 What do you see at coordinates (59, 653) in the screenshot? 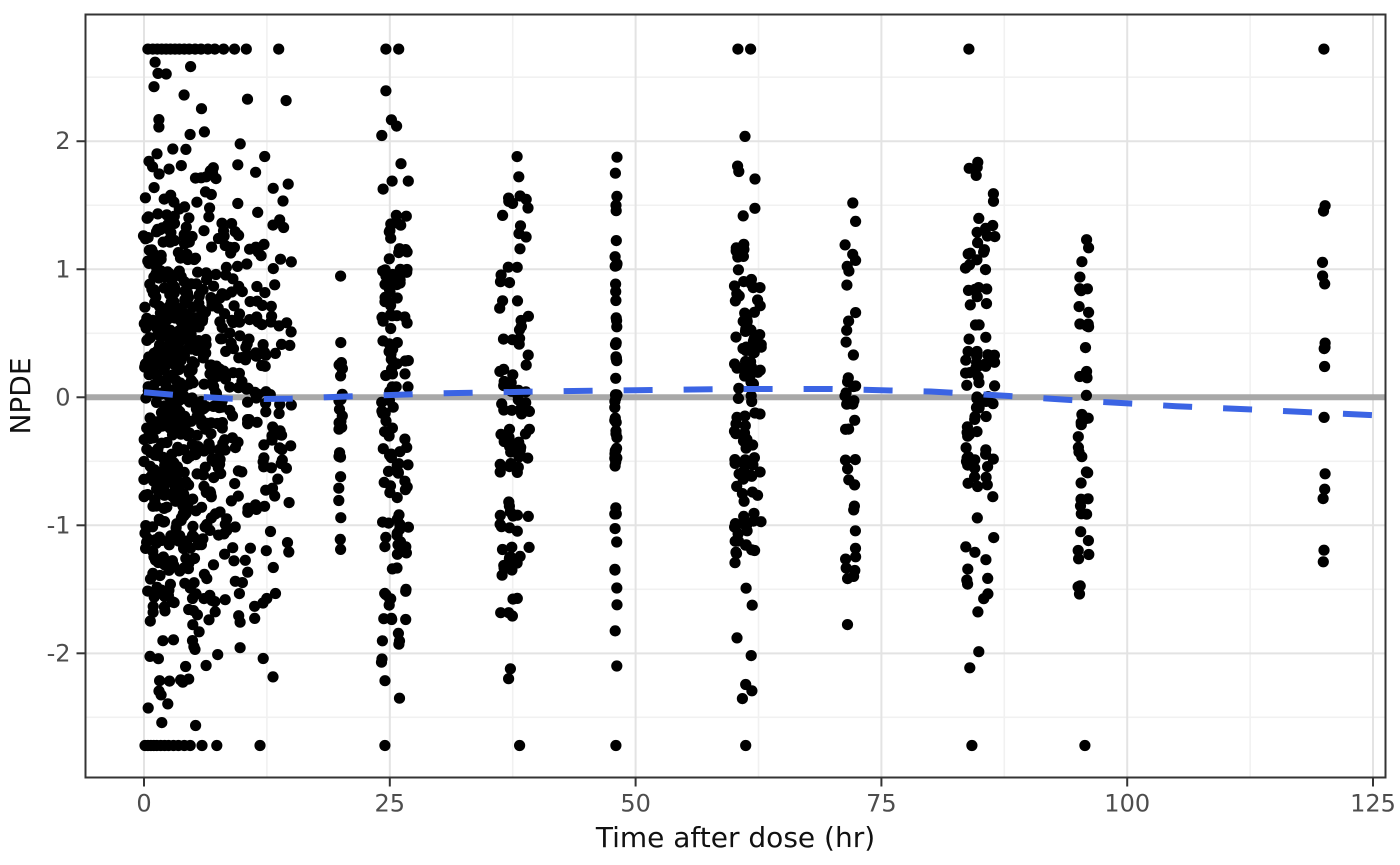
I see `y-tick-label: -2` at bounding box center [59, 653].